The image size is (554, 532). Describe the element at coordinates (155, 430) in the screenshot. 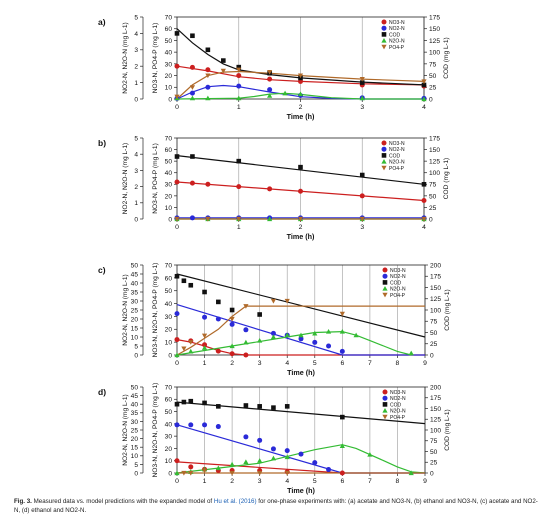

I see `y-inner-axis-title: NO3-N, N2O-N, PO4-P (mg L-1)` at that location.